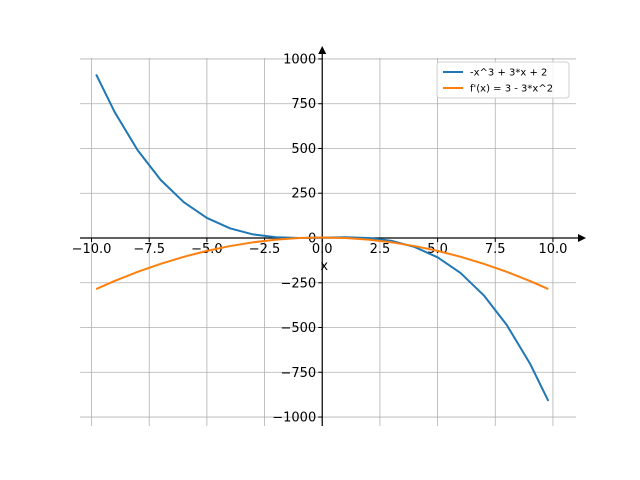 The width and height of the screenshot is (640, 480). I want to click on y-tick-label: −250, so click(299, 283).